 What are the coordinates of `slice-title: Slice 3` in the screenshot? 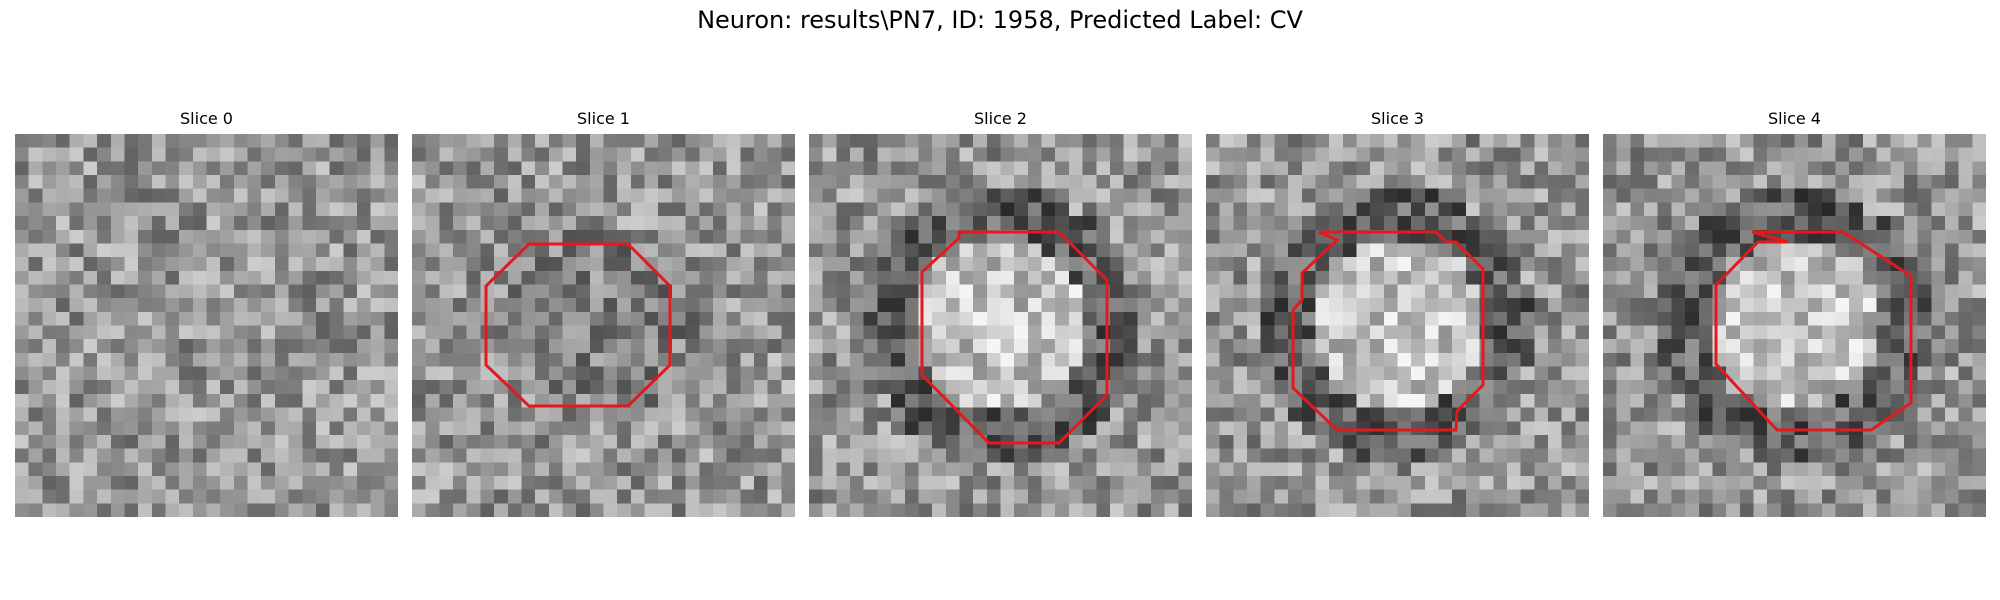 It's located at (1397, 118).